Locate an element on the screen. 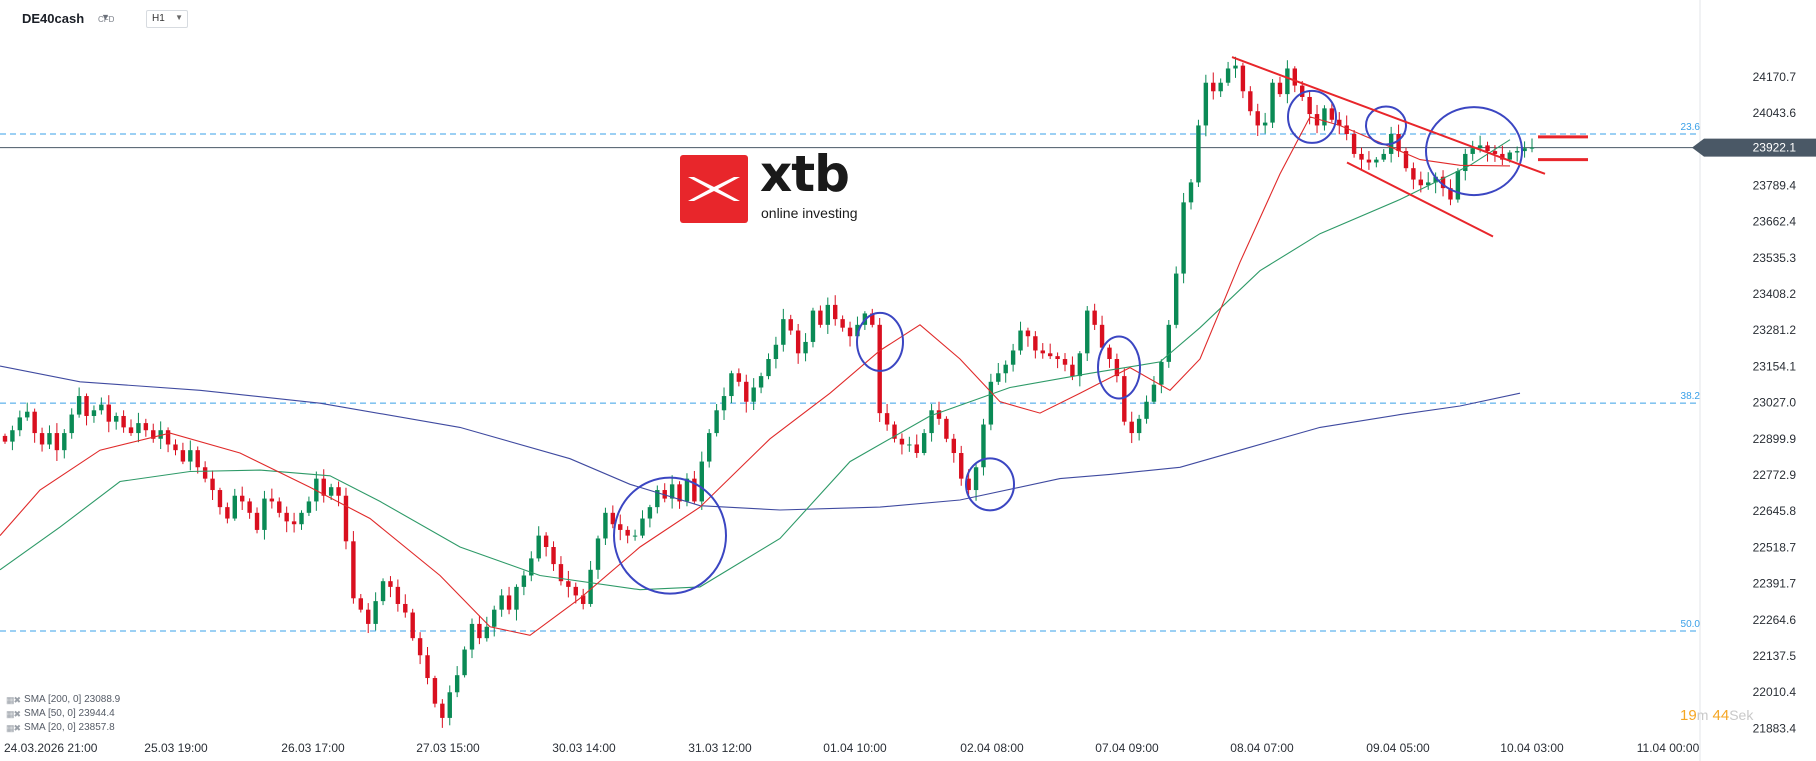 Image resolution: width=1816 pixels, height=761 pixels. chart-toolbar: DE40cash CFD ▼ H1 ▼ is located at coordinates (860, 19).